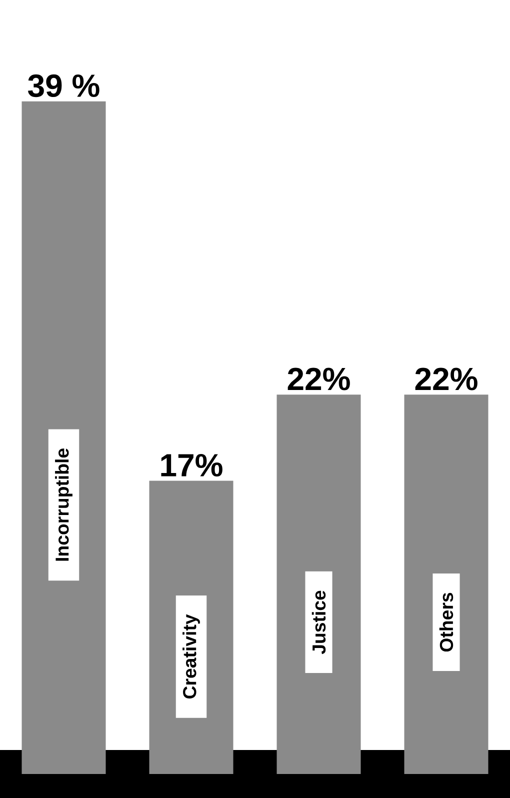  What do you see at coordinates (191, 656) in the screenshot?
I see `x-tick-label: Creativity` at bounding box center [191, 656].